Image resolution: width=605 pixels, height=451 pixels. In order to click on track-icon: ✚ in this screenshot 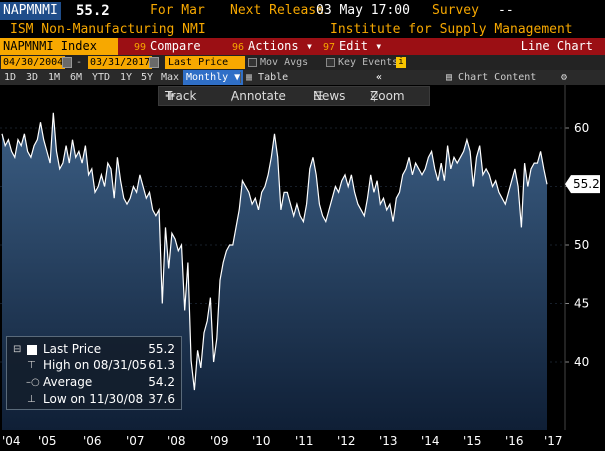, I will do `click(170, 96)`.